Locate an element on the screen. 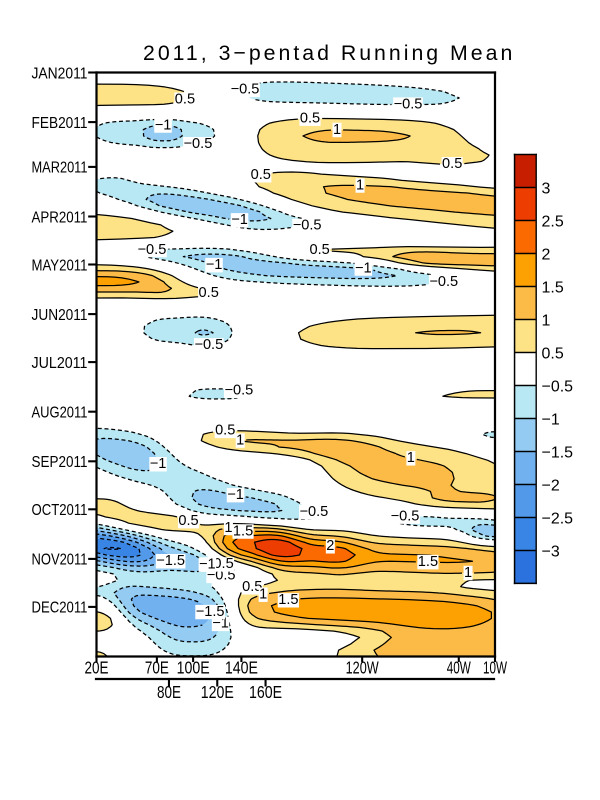 This screenshot has width=600, height=800. svg-text: AUG2011 is located at coordinates (60, 412).